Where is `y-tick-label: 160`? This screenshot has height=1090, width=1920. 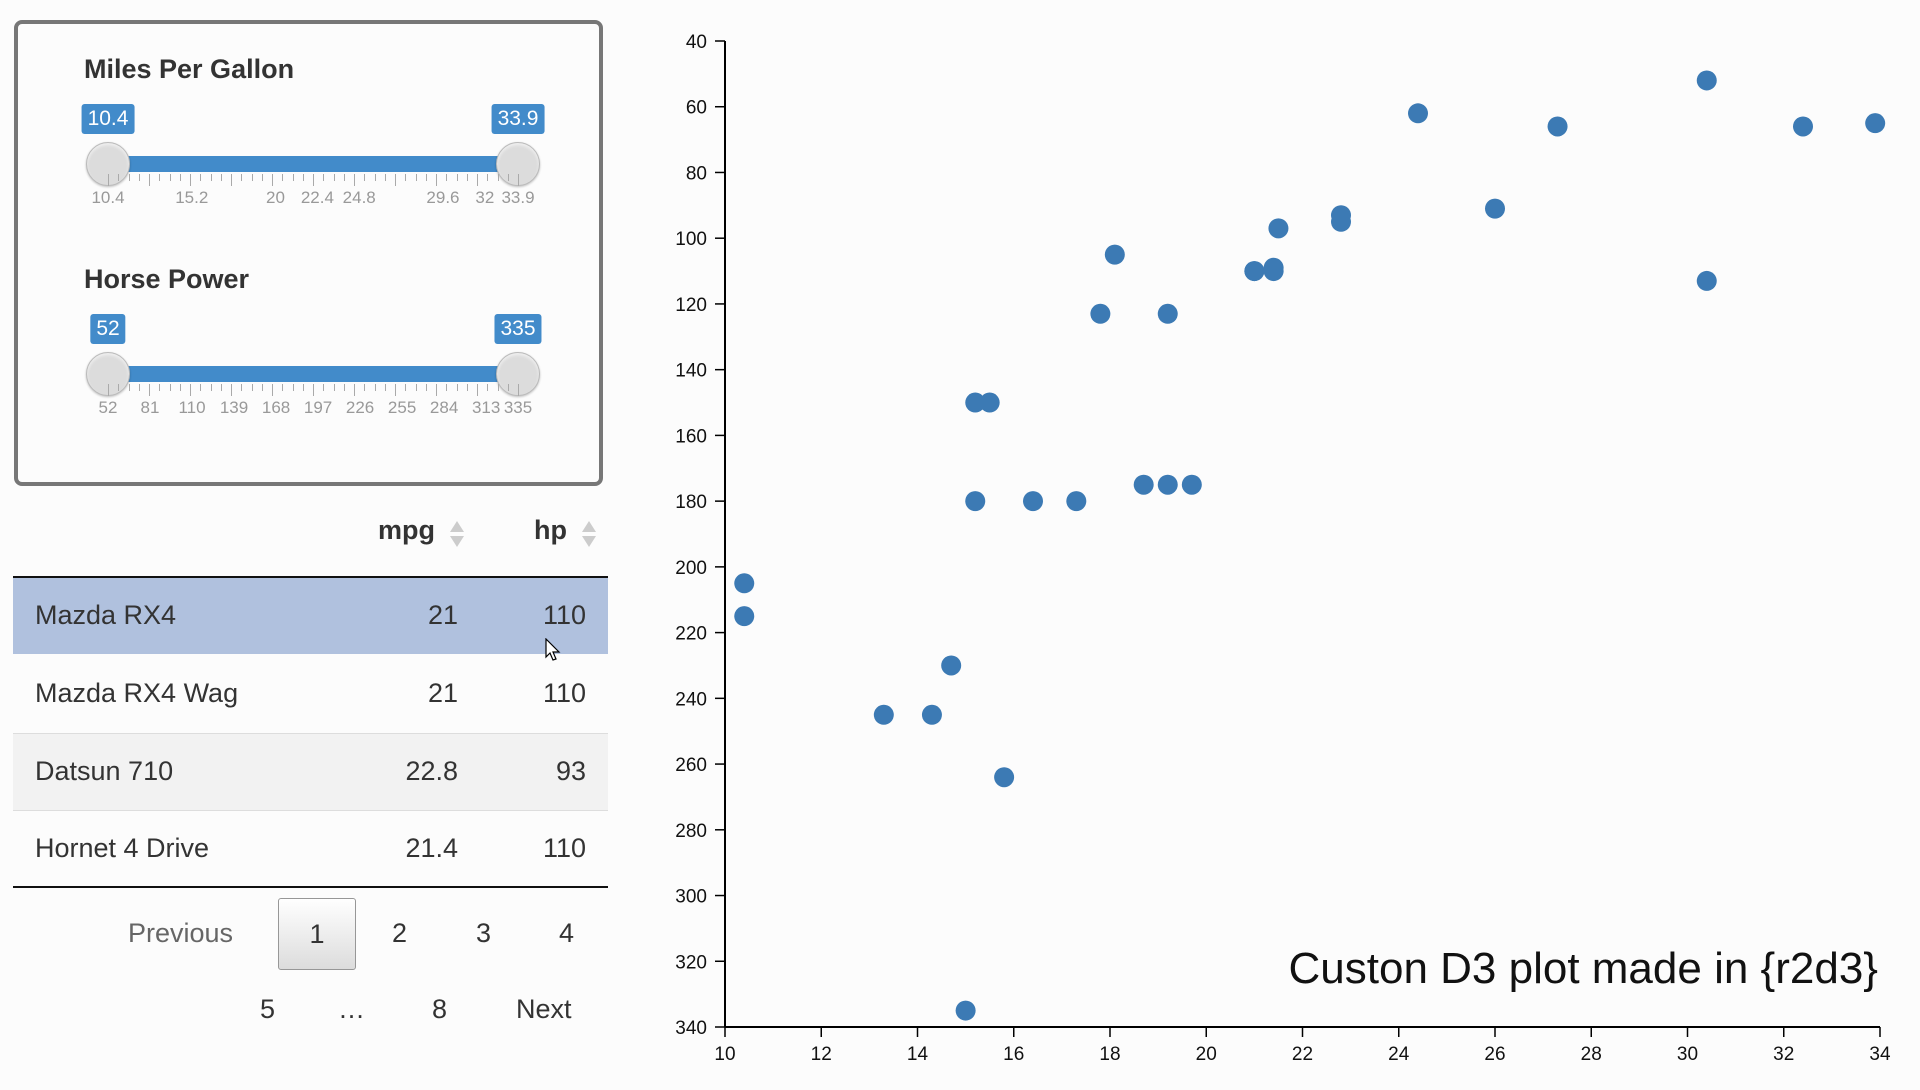 y-tick-label: 160 is located at coordinates (691, 436).